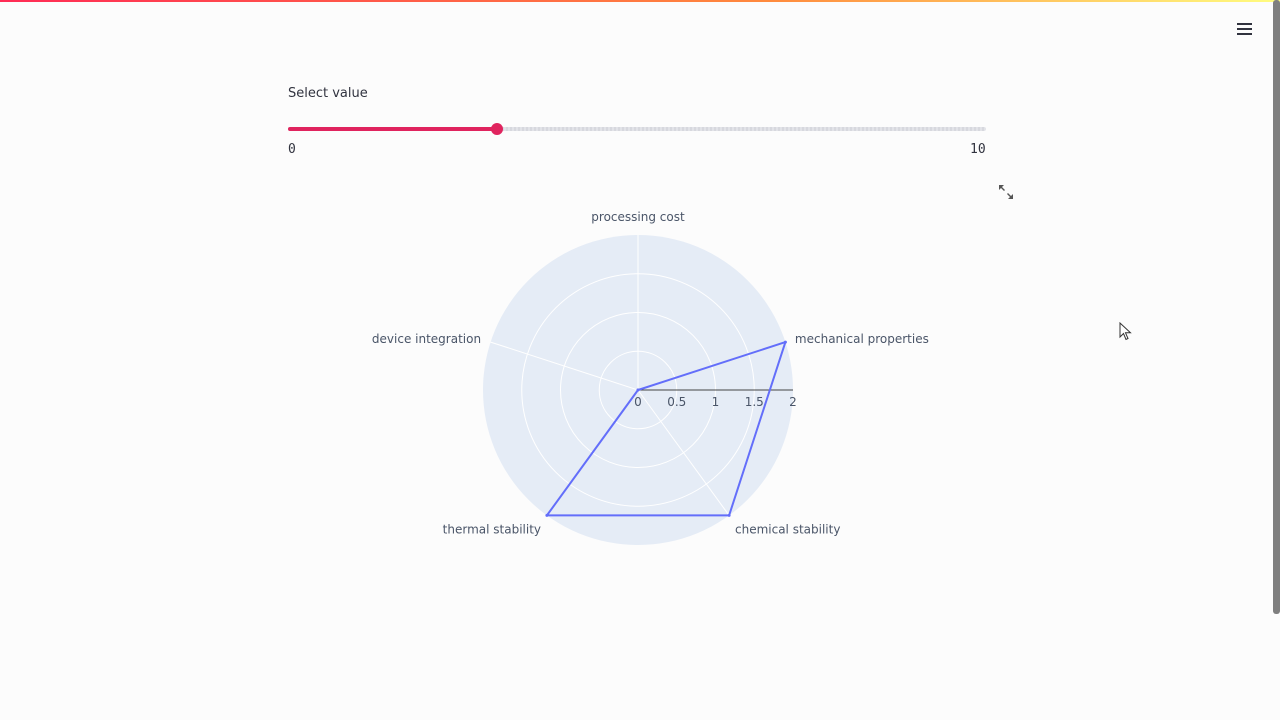  I want to click on slider-max-label: 10, so click(978, 149).